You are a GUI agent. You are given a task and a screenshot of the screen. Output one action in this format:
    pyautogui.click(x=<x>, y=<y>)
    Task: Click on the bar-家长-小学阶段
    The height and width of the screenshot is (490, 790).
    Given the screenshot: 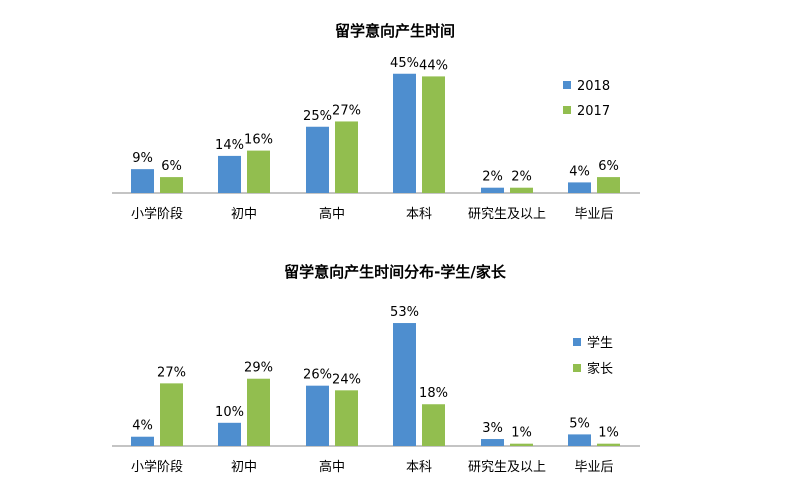 What is the action you would take?
    pyautogui.click(x=171, y=414)
    